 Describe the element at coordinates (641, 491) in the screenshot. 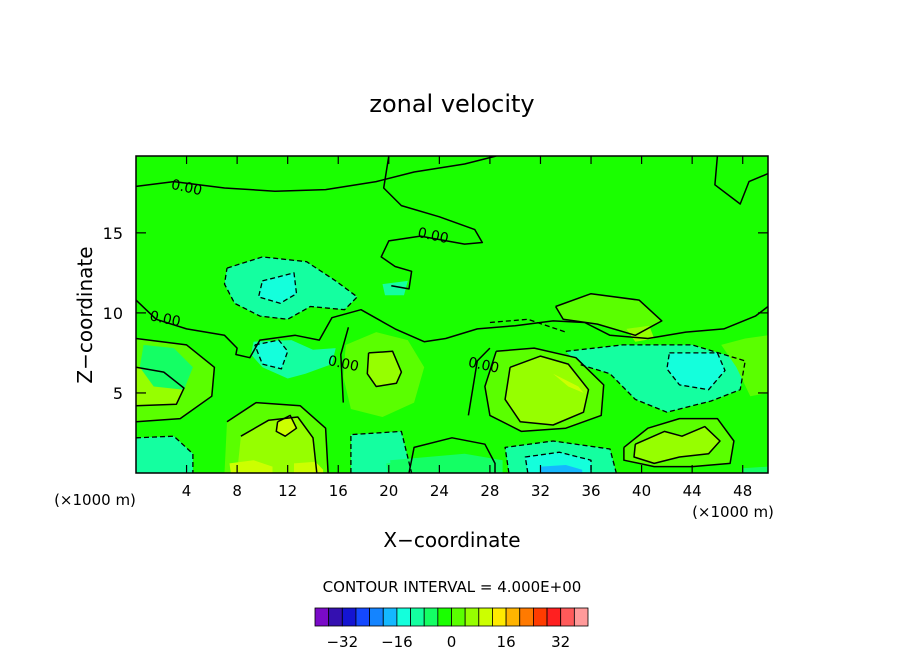

I see `x-tick-label-40: 40` at that location.